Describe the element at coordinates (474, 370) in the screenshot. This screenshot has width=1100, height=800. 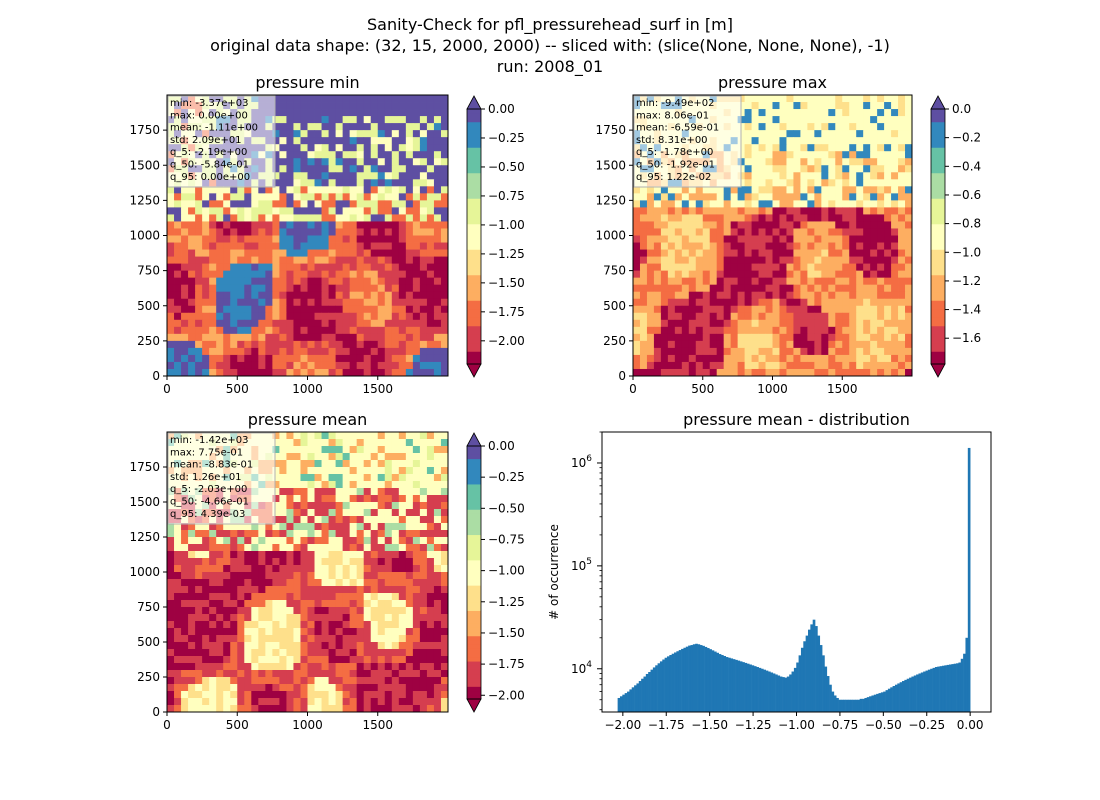
I see `colorbar-extend-min` at that location.